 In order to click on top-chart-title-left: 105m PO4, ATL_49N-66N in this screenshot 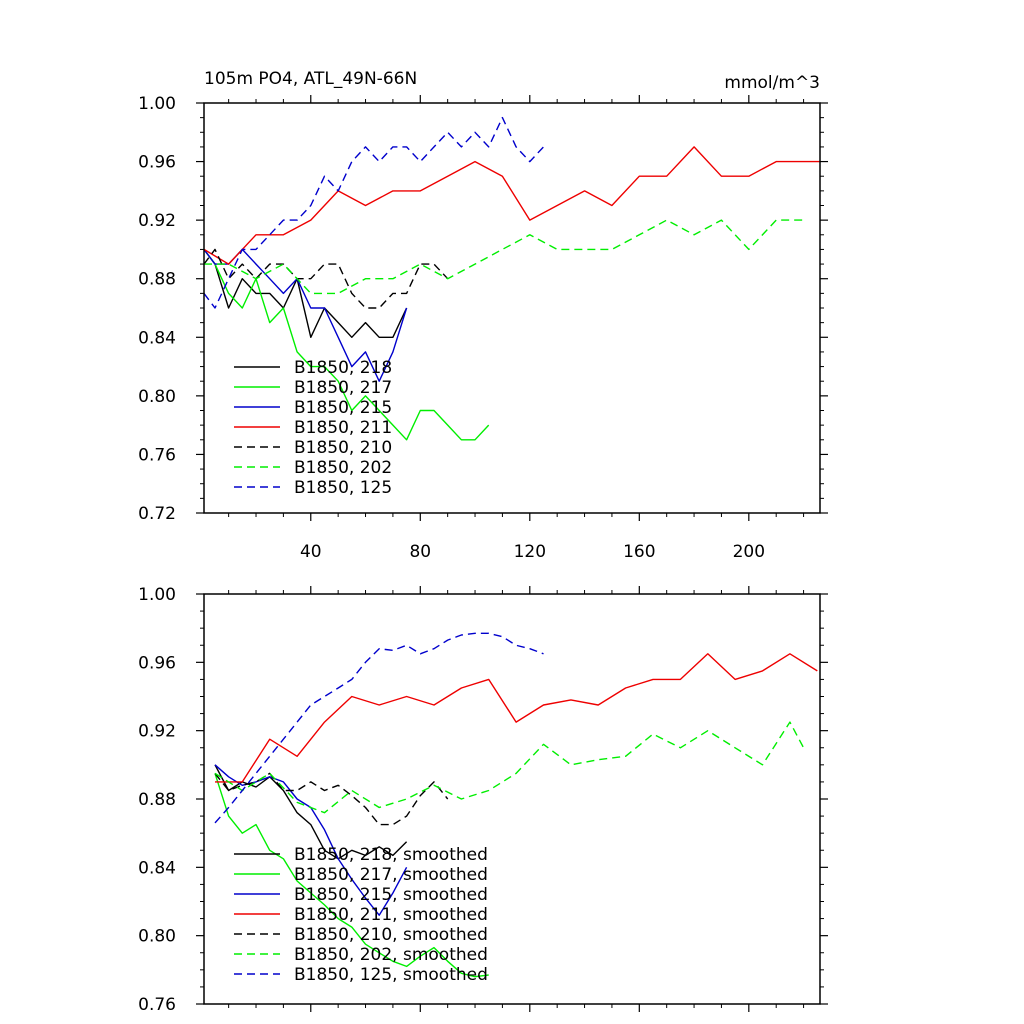, I will do `click(310, 79)`.